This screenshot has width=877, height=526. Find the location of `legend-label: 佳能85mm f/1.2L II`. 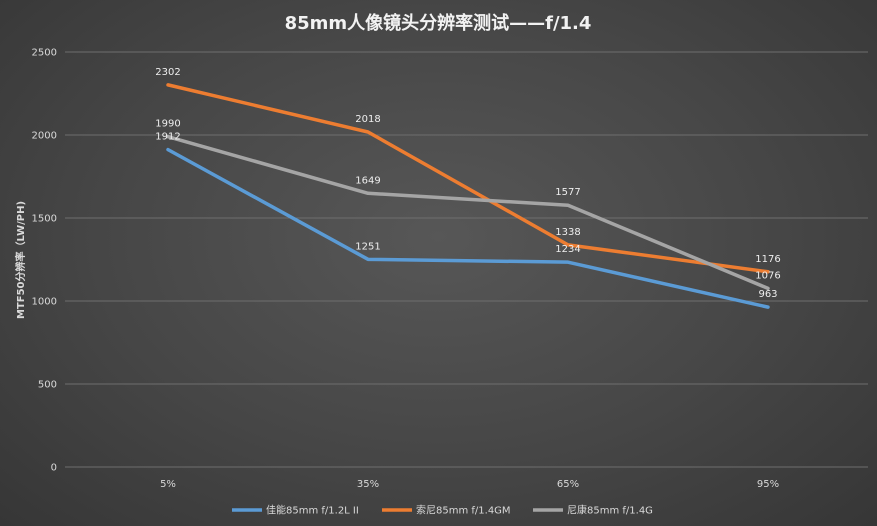

legend-label: 佳能85mm f/1.2L II is located at coordinates (312, 510).